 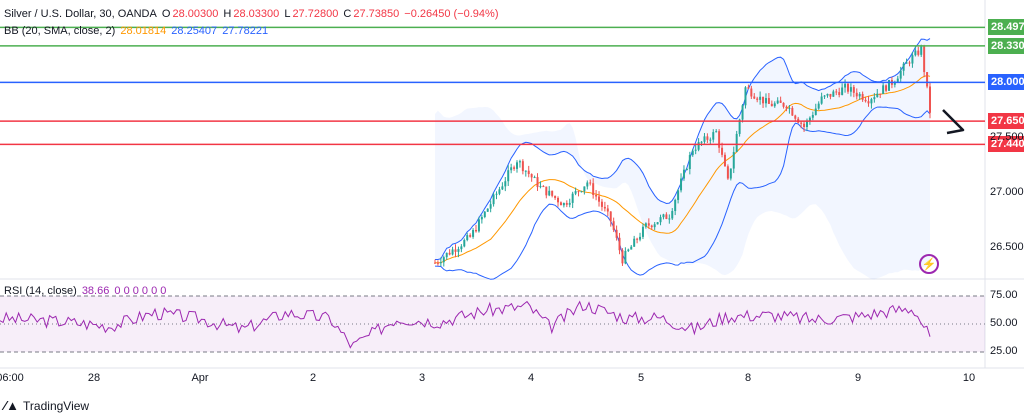 I want to click on close-value: 27.73850, so click(x=376, y=14).